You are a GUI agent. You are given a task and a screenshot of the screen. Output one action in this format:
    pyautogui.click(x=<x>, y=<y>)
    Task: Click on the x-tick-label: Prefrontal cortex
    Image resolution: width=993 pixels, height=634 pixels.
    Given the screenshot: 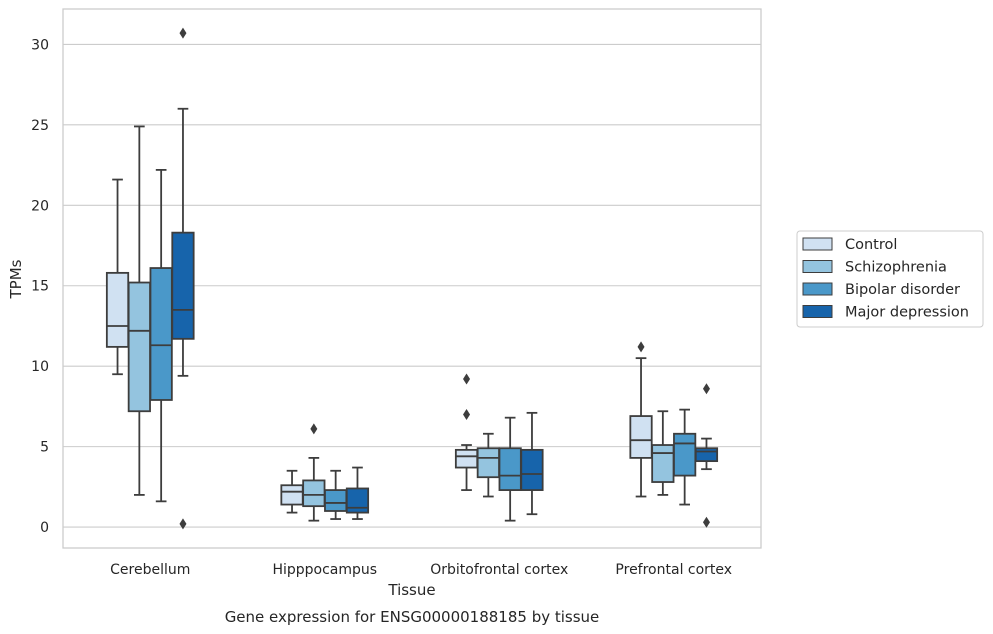 What is the action you would take?
    pyautogui.click(x=673, y=570)
    